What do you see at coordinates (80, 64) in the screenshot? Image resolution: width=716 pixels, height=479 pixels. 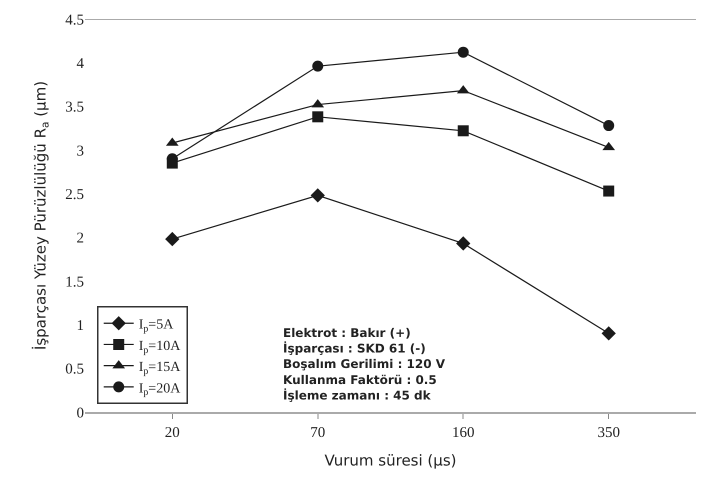 I see `y-tick-label: 4` at bounding box center [80, 64].